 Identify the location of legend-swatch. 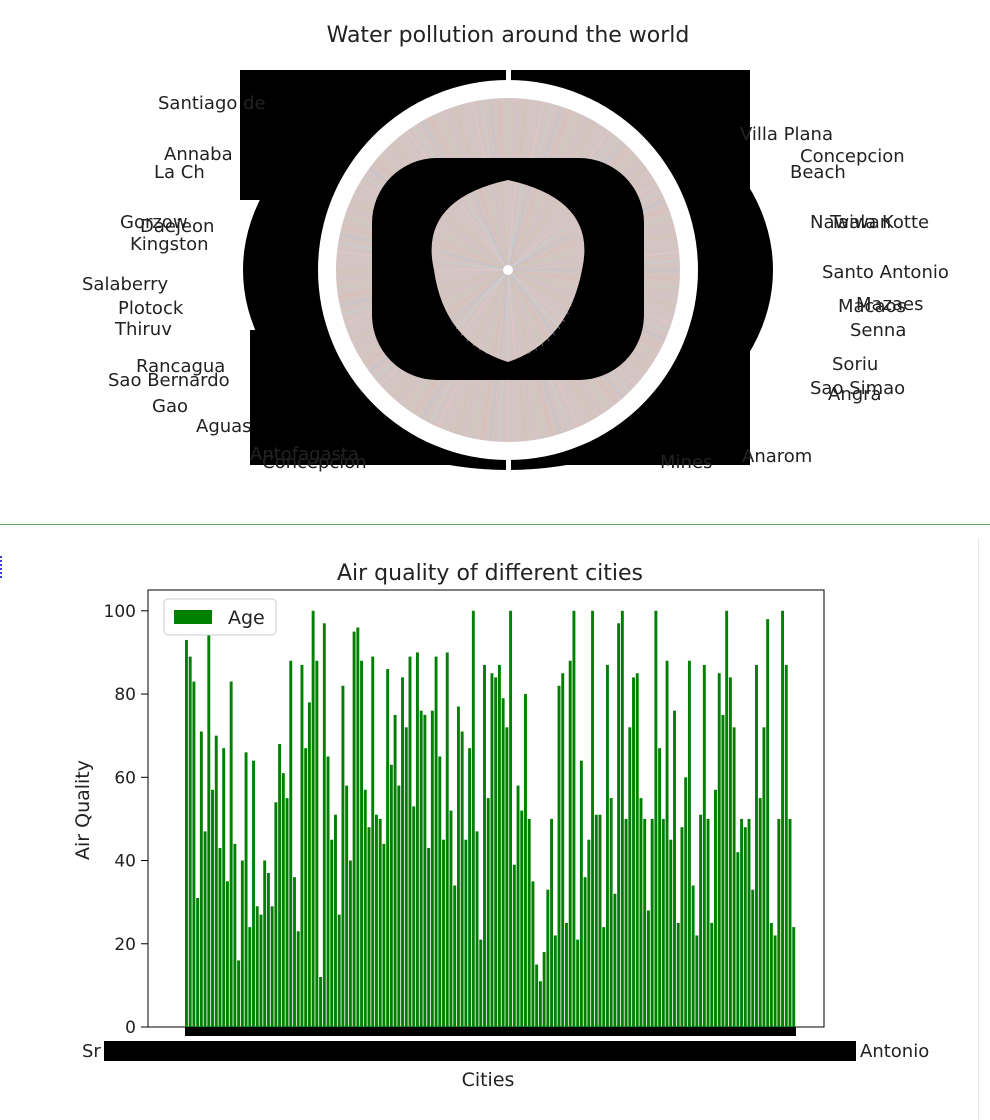
(193, 617).